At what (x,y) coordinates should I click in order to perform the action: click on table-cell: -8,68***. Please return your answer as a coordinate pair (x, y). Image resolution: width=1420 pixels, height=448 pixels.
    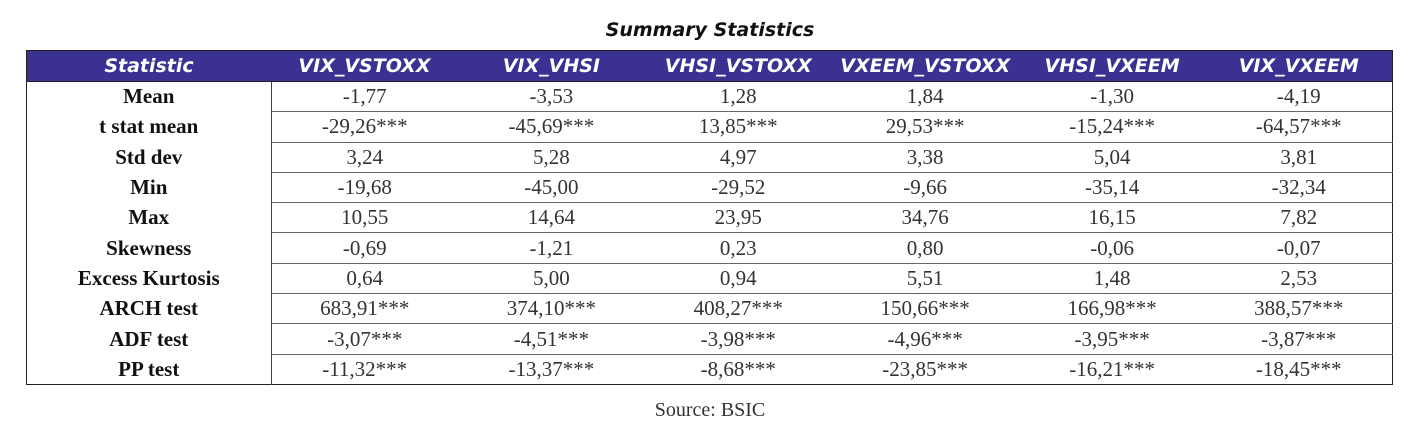
    Looking at the image, I should click on (738, 369).